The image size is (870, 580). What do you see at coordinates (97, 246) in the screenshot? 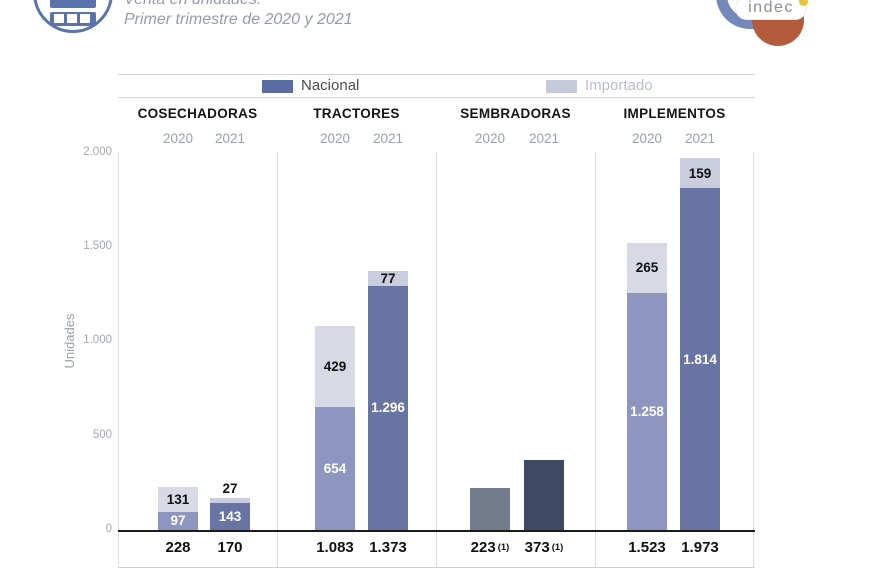
I see `ytick-1500: 1.500` at bounding box center [97, 246].